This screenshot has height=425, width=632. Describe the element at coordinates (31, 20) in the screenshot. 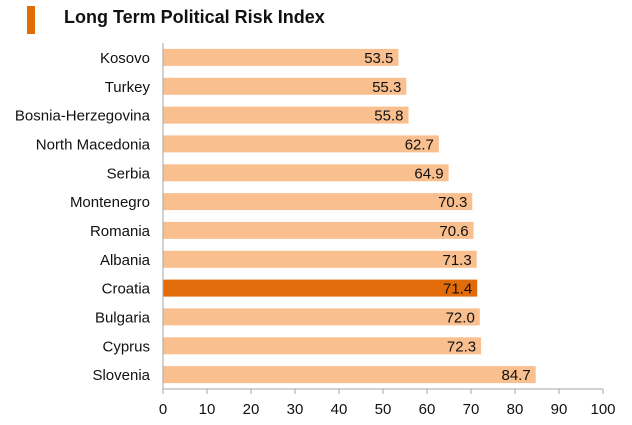

I see `title-accent-bar` at that location.